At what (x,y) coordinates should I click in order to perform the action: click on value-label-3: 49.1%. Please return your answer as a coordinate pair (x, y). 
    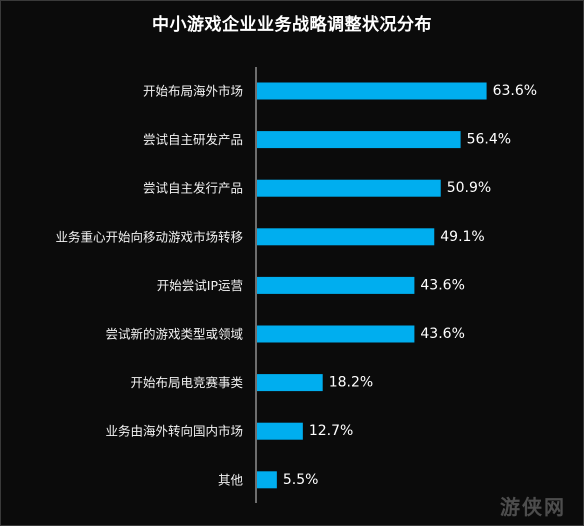
    Looking at the image, I should click on (462, 237).